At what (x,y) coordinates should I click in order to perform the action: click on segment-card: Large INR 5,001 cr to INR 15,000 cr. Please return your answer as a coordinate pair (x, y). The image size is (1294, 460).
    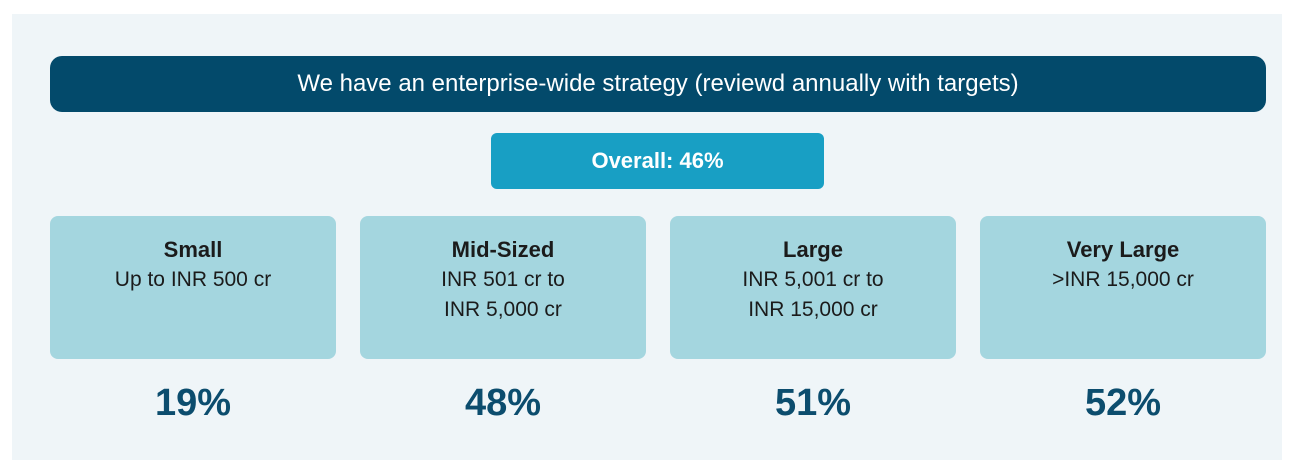
    Looking at the image, I should click on (813, 287).